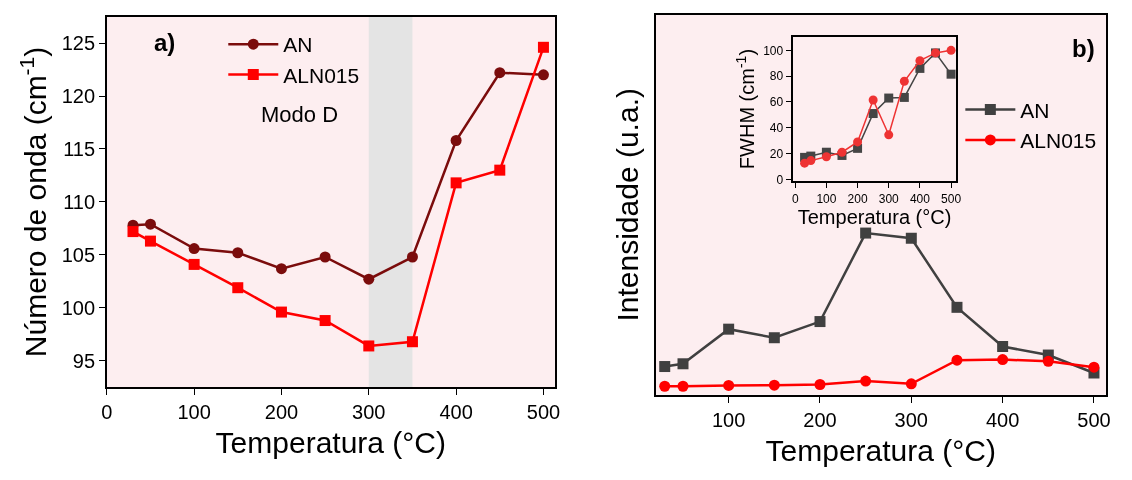 The image size is (1132, 480). Describe the element at coordinates (78, 96) in the screenshot. I see `y-tick-label: 120` at that location.